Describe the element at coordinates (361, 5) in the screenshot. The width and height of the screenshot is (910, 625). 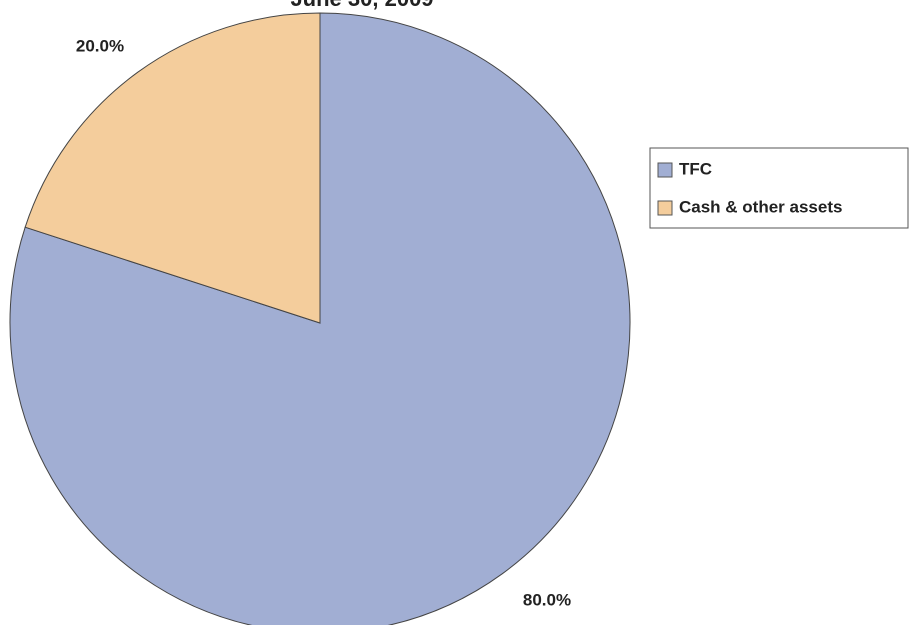
I see `chart-title: June 30, 2009` at that location.